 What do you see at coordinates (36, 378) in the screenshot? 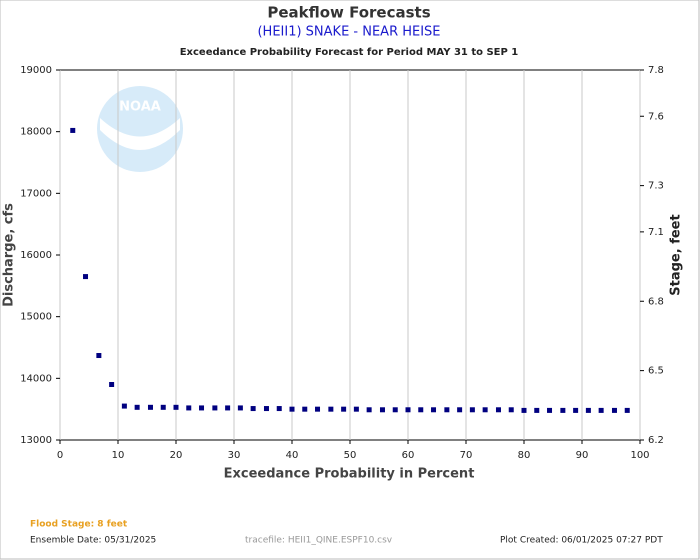
I see `y-tick-label: 14000` at bounding box center [36, 378].